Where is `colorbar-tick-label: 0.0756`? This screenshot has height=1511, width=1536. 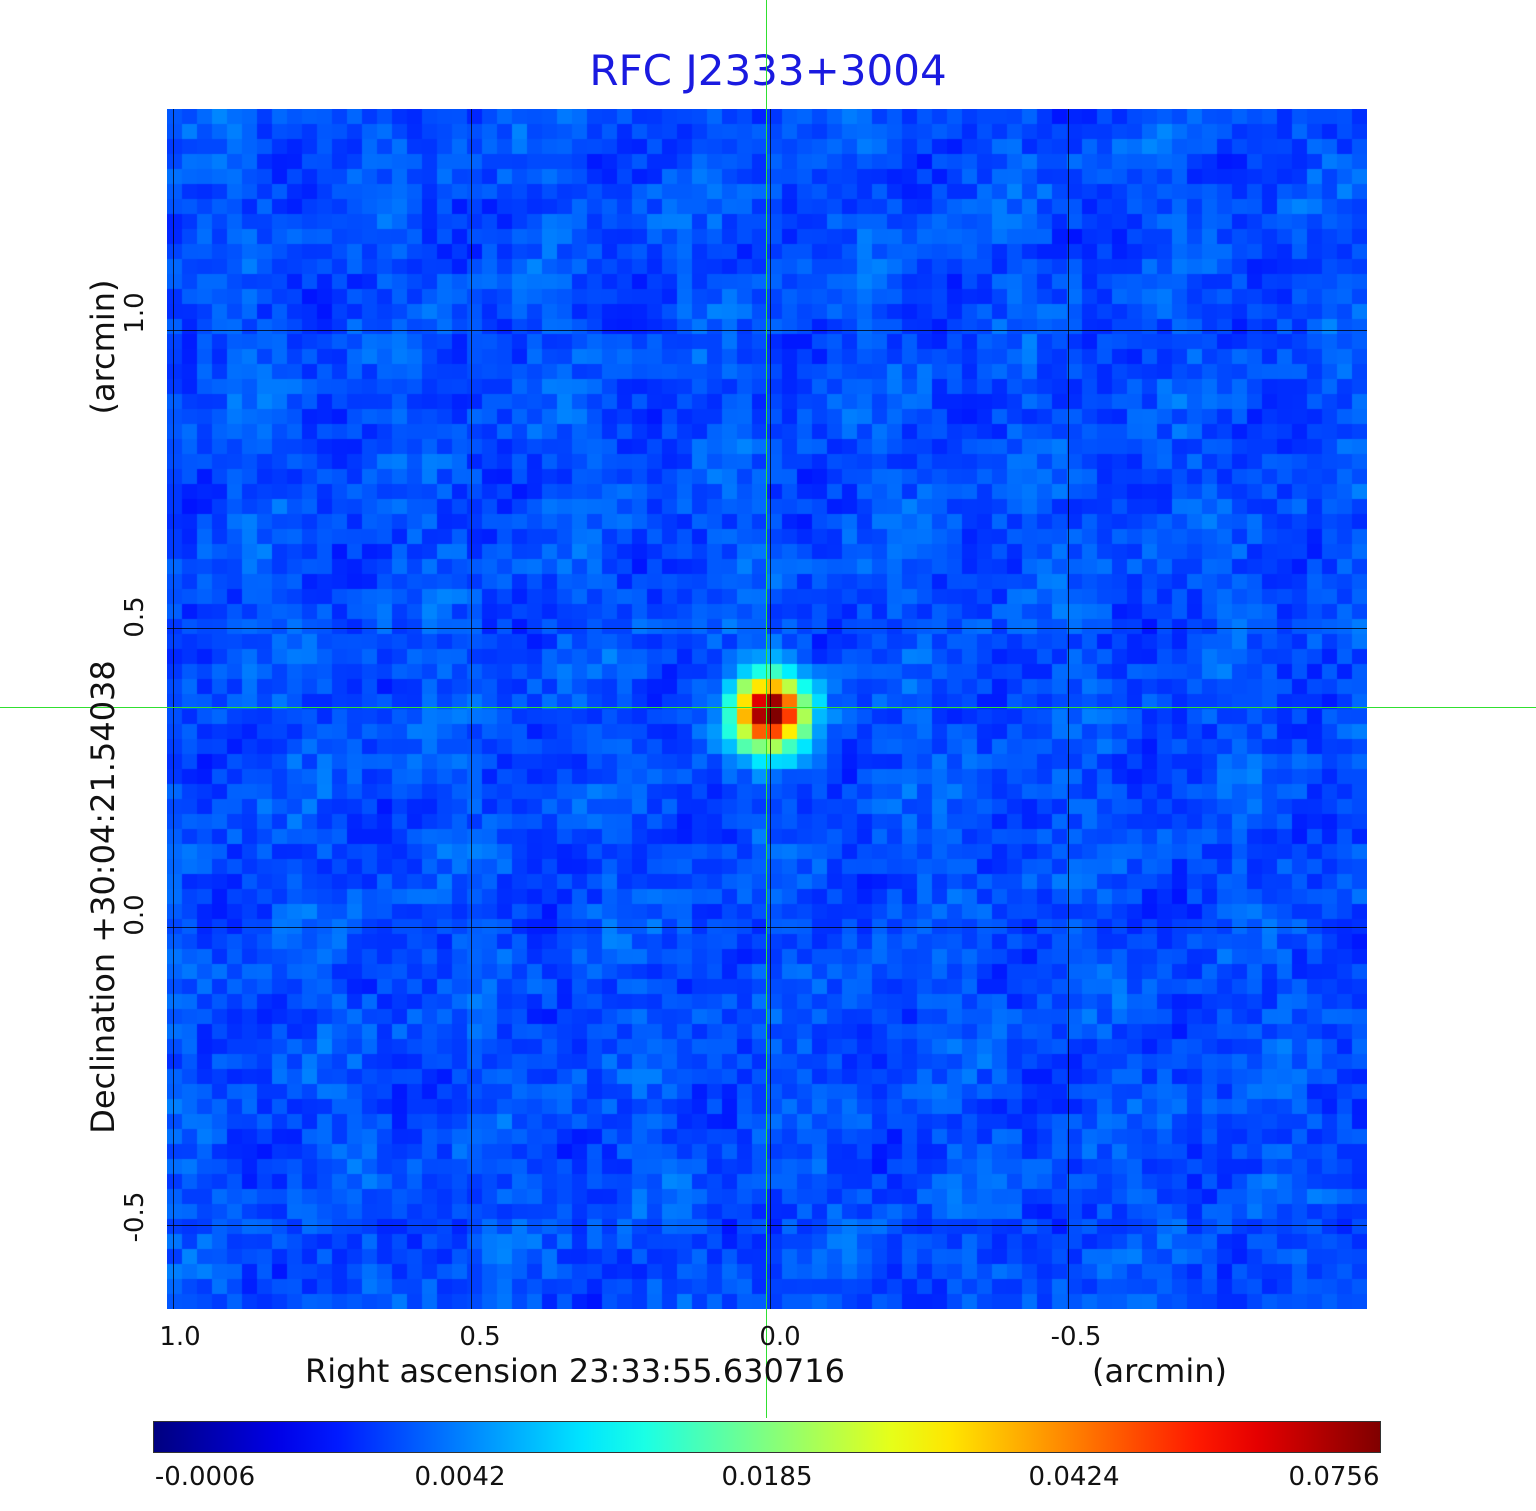 colorbar-tick-label: 0.0756 is located at coordinates (1334, 1477).